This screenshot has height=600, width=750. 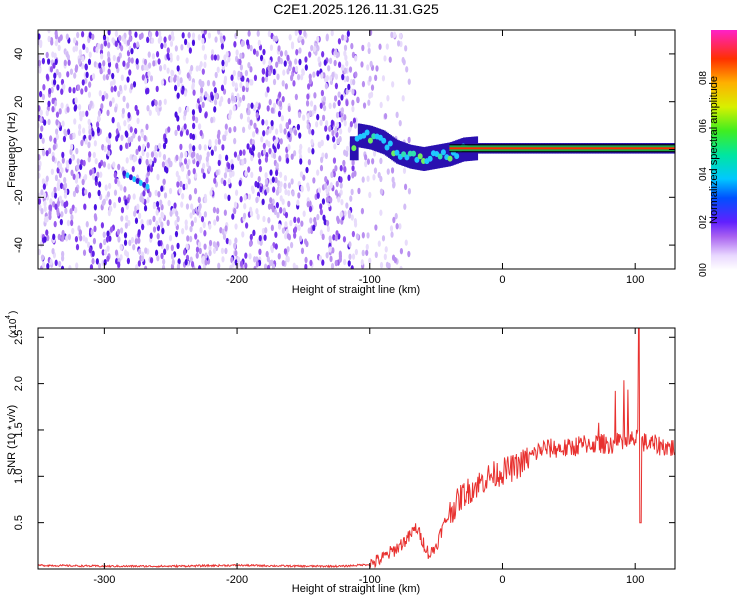 I want to click on snr-ytick-label-4: 2.5, so click(x=19, y=337).